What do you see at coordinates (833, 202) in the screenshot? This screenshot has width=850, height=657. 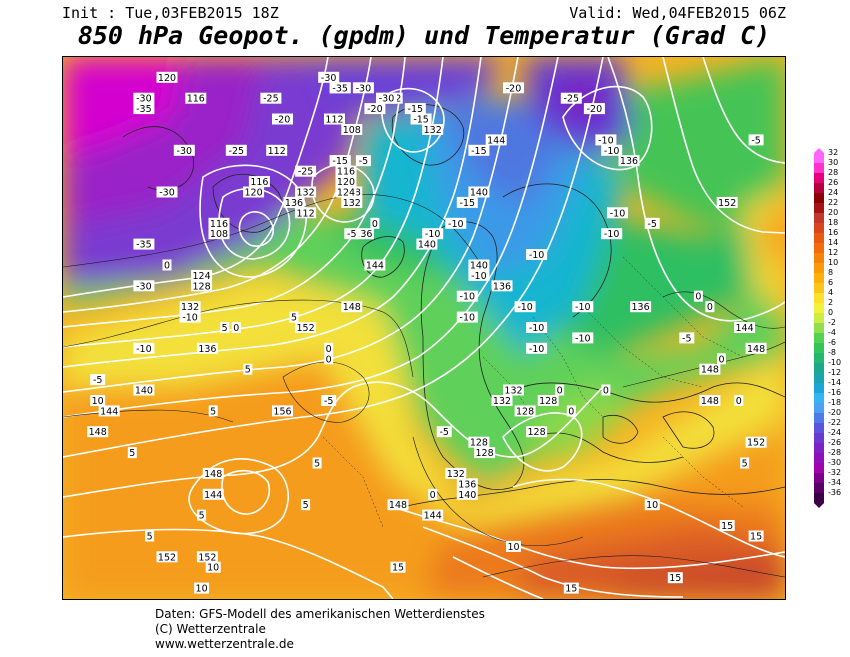 I see `colorbar-label: 22` at bounding box center [833, 202].